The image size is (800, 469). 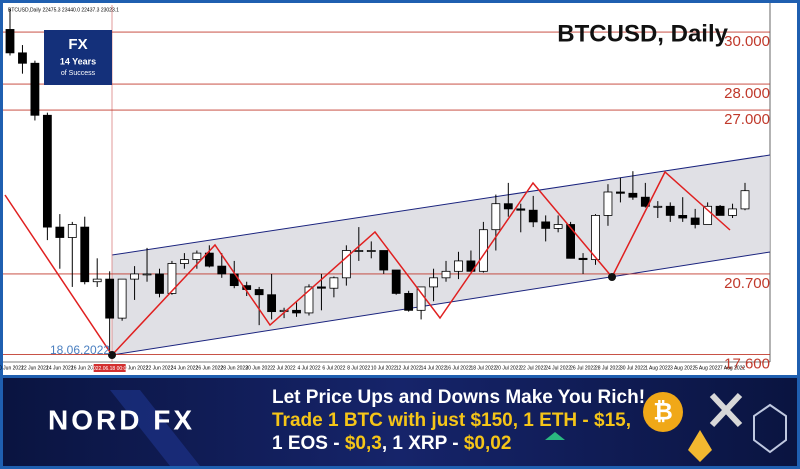 I want to click on x-tick-label: 10 Jun 2022, so click(x=12, y=368).